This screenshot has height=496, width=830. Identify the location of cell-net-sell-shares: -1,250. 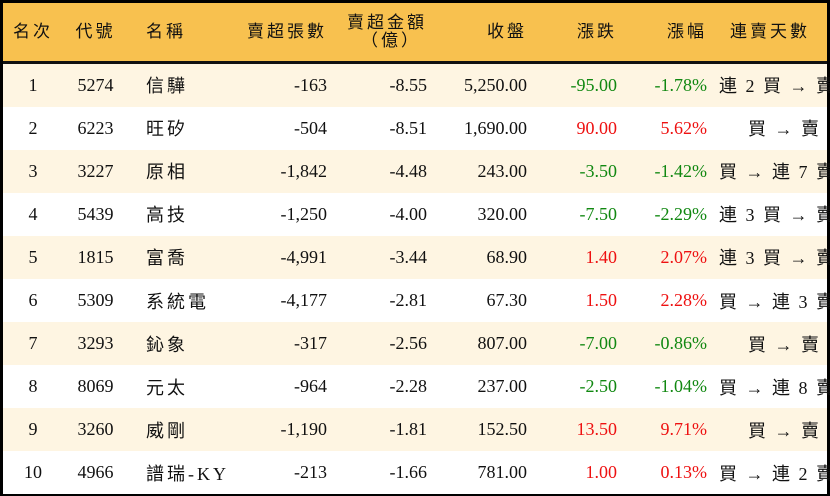
(304, 213).